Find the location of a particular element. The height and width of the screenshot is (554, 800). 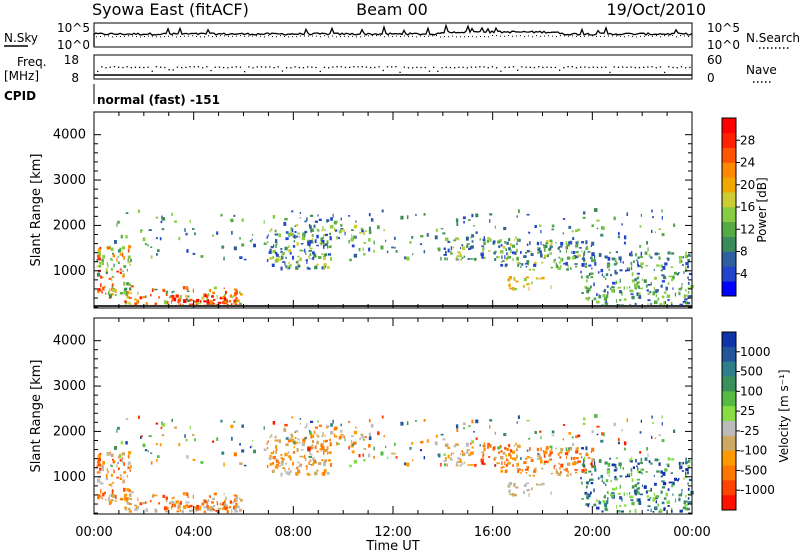

colorbar-frame is located at coordinates (729, 421).